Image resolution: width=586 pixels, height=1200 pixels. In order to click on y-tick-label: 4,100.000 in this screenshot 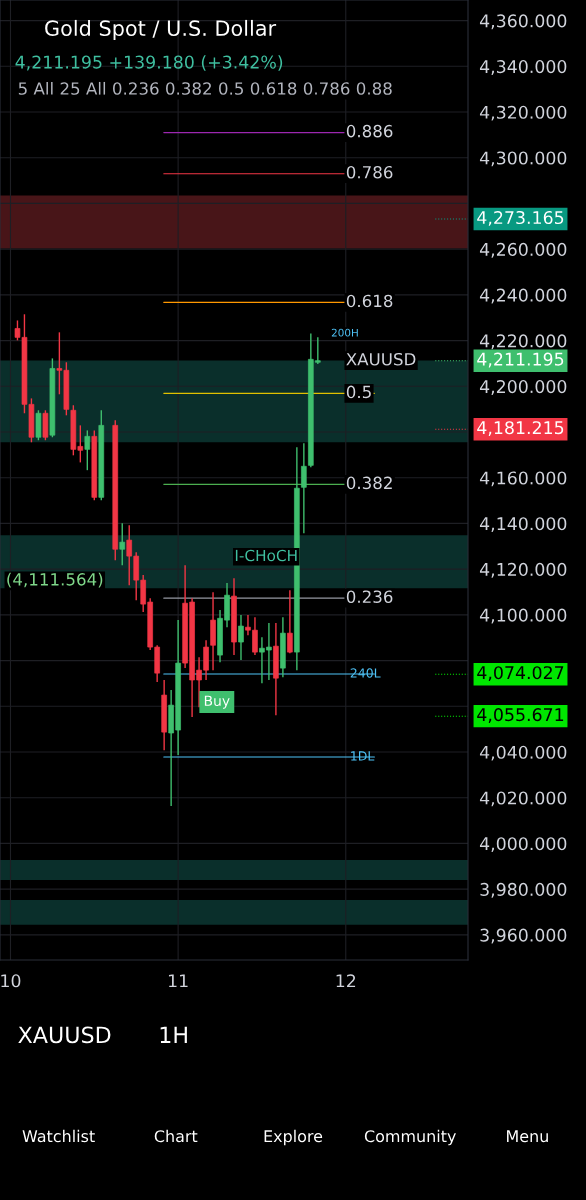, I will do `click(523, 616)`.